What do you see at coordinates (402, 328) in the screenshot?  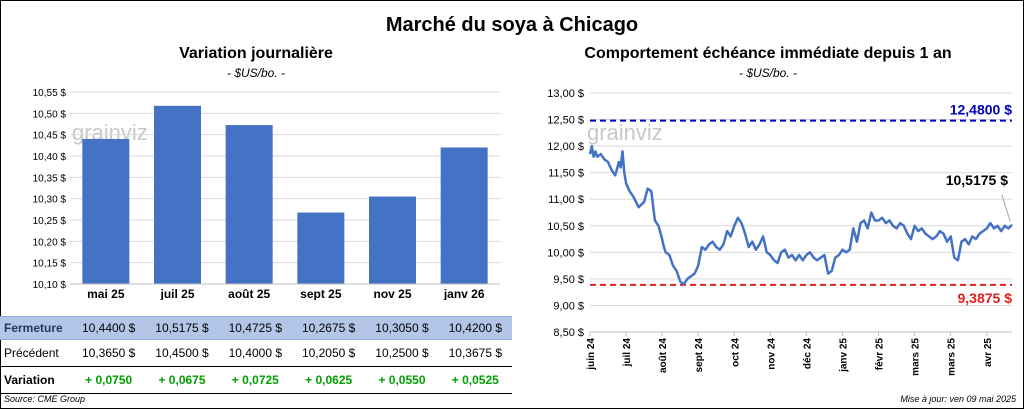 I see `table-cell: 10,3050 $` at bounding box center [402, 328].